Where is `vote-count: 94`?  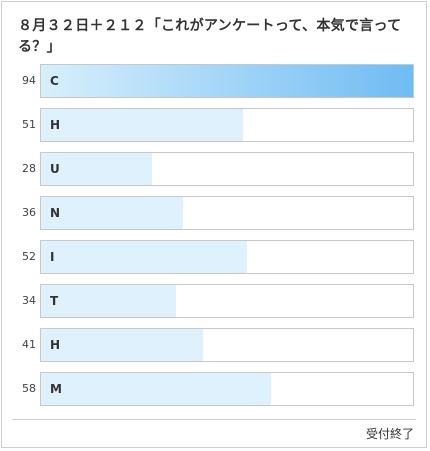
vote-count: 94 is located at coordinates (29, 80).